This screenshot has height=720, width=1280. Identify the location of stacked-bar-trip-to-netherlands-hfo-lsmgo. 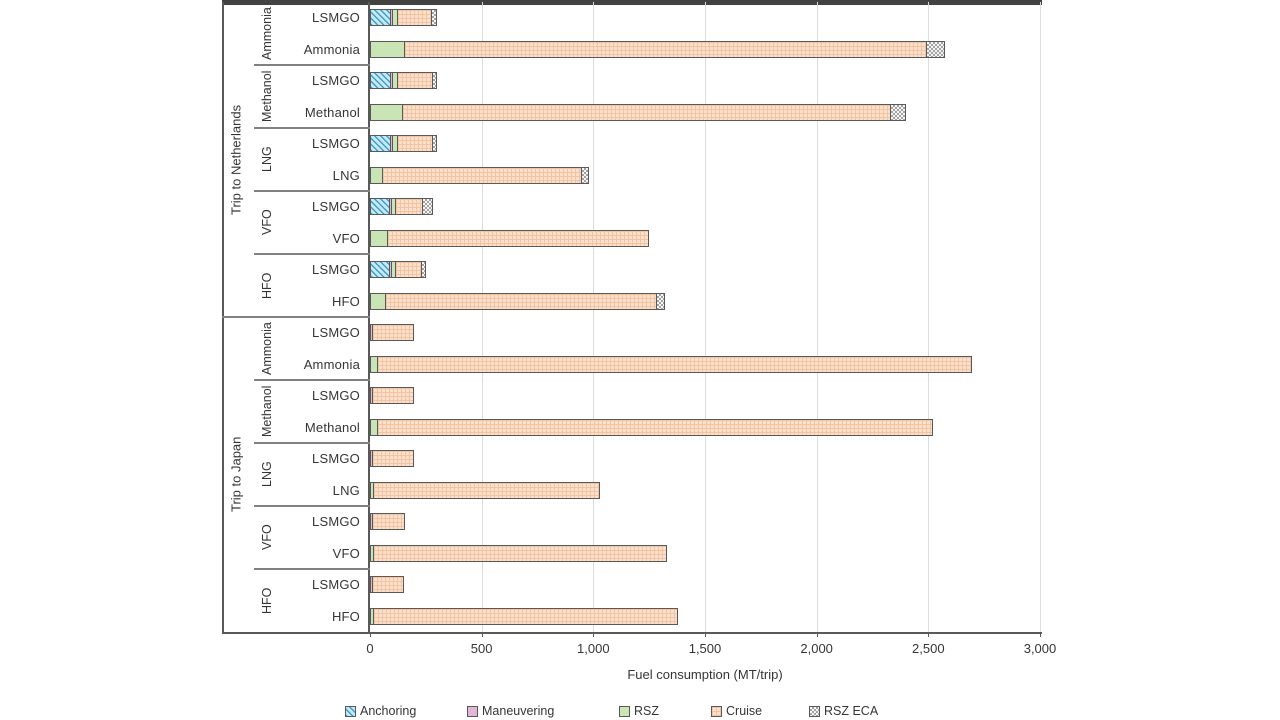
(398, 270).